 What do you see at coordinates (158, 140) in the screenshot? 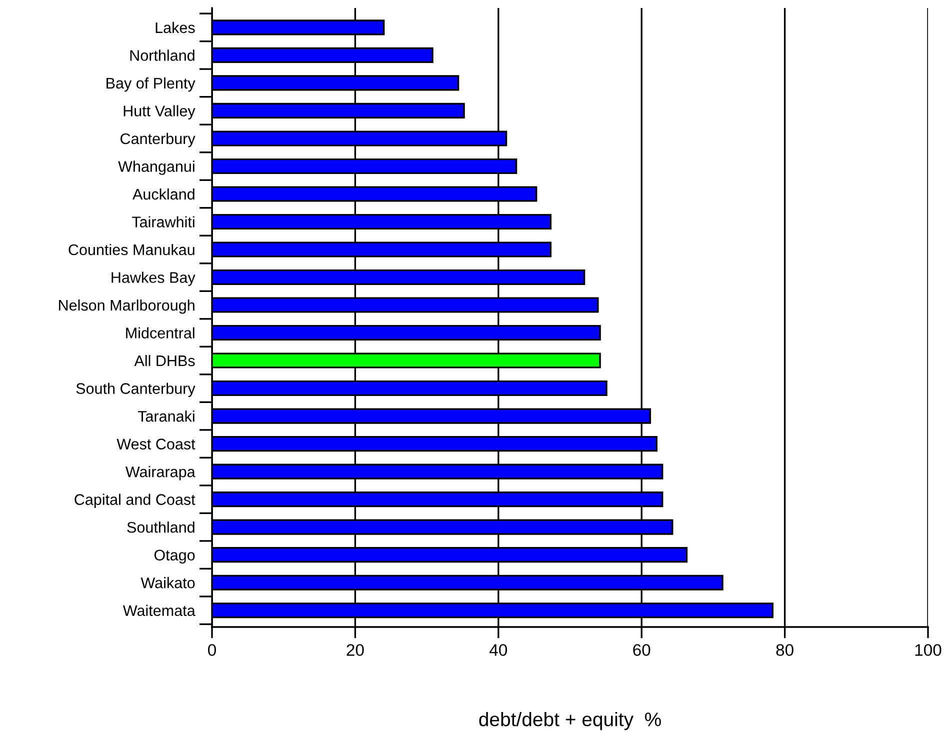
I see `y-tick-label: Canterbury` at bounding box center [158, 140].